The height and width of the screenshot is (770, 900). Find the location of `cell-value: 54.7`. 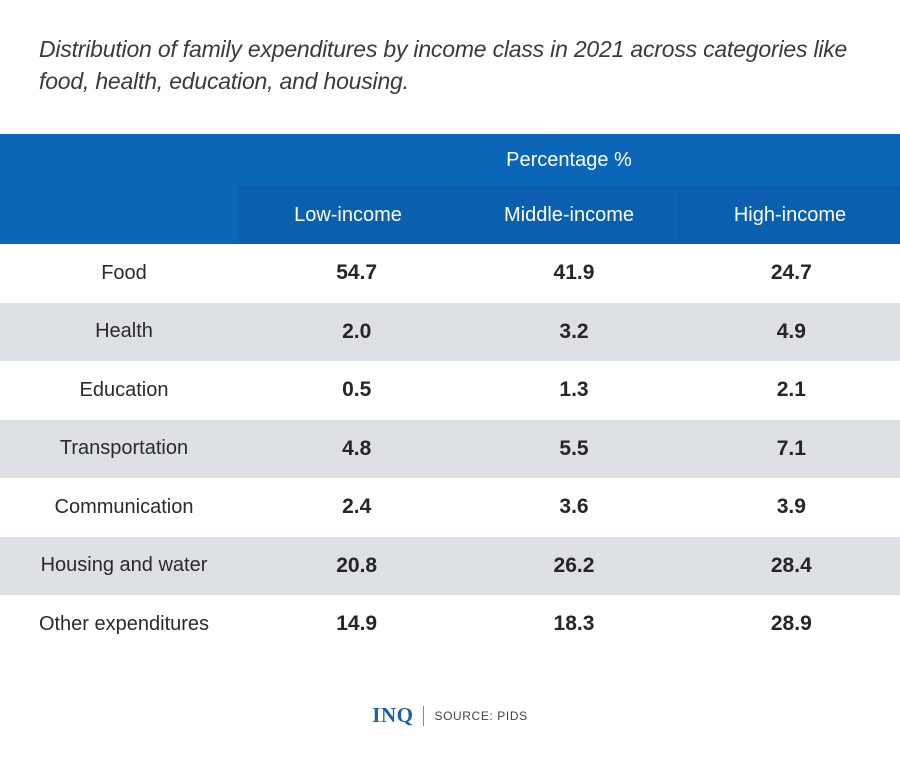

cell-value: 54.7 is located at coordinates (357, 273).